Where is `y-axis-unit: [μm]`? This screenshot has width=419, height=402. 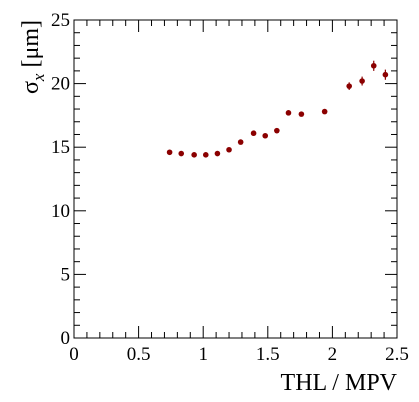 y-axis-unit: [μm] is located at coordinates (31, 44).